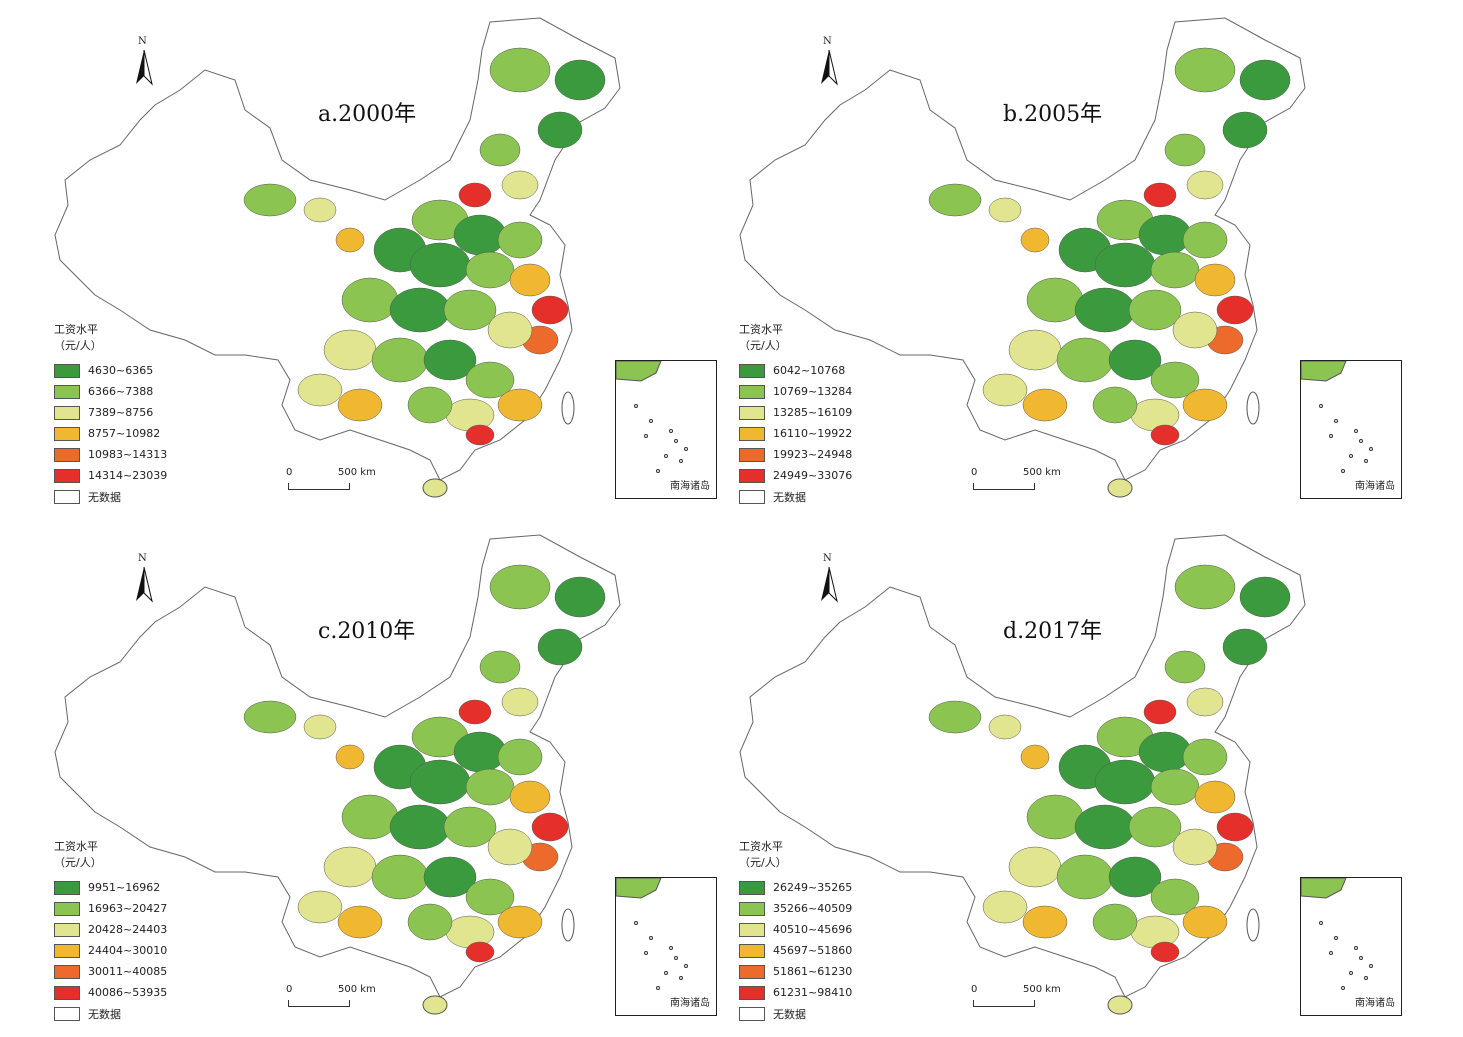 This screenshot has width=1463, height=1037. I want to click on legend-label: 30011~40085, so click(128, 971).